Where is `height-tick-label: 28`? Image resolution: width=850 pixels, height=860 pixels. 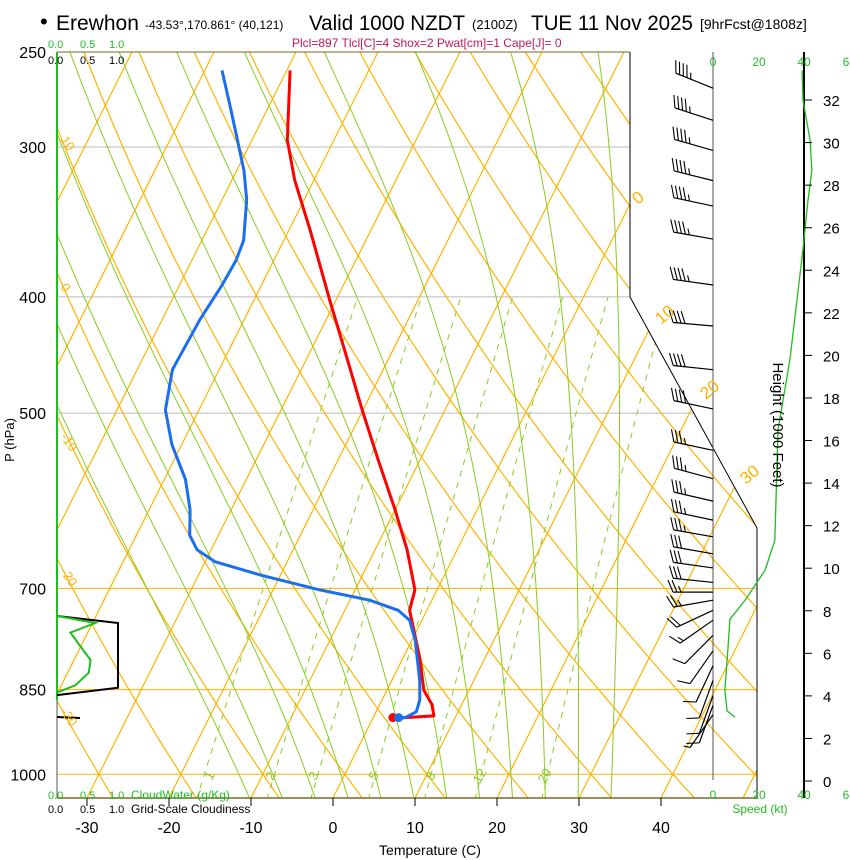 height-tick-label: 28 is located at coordinates (831, 186).